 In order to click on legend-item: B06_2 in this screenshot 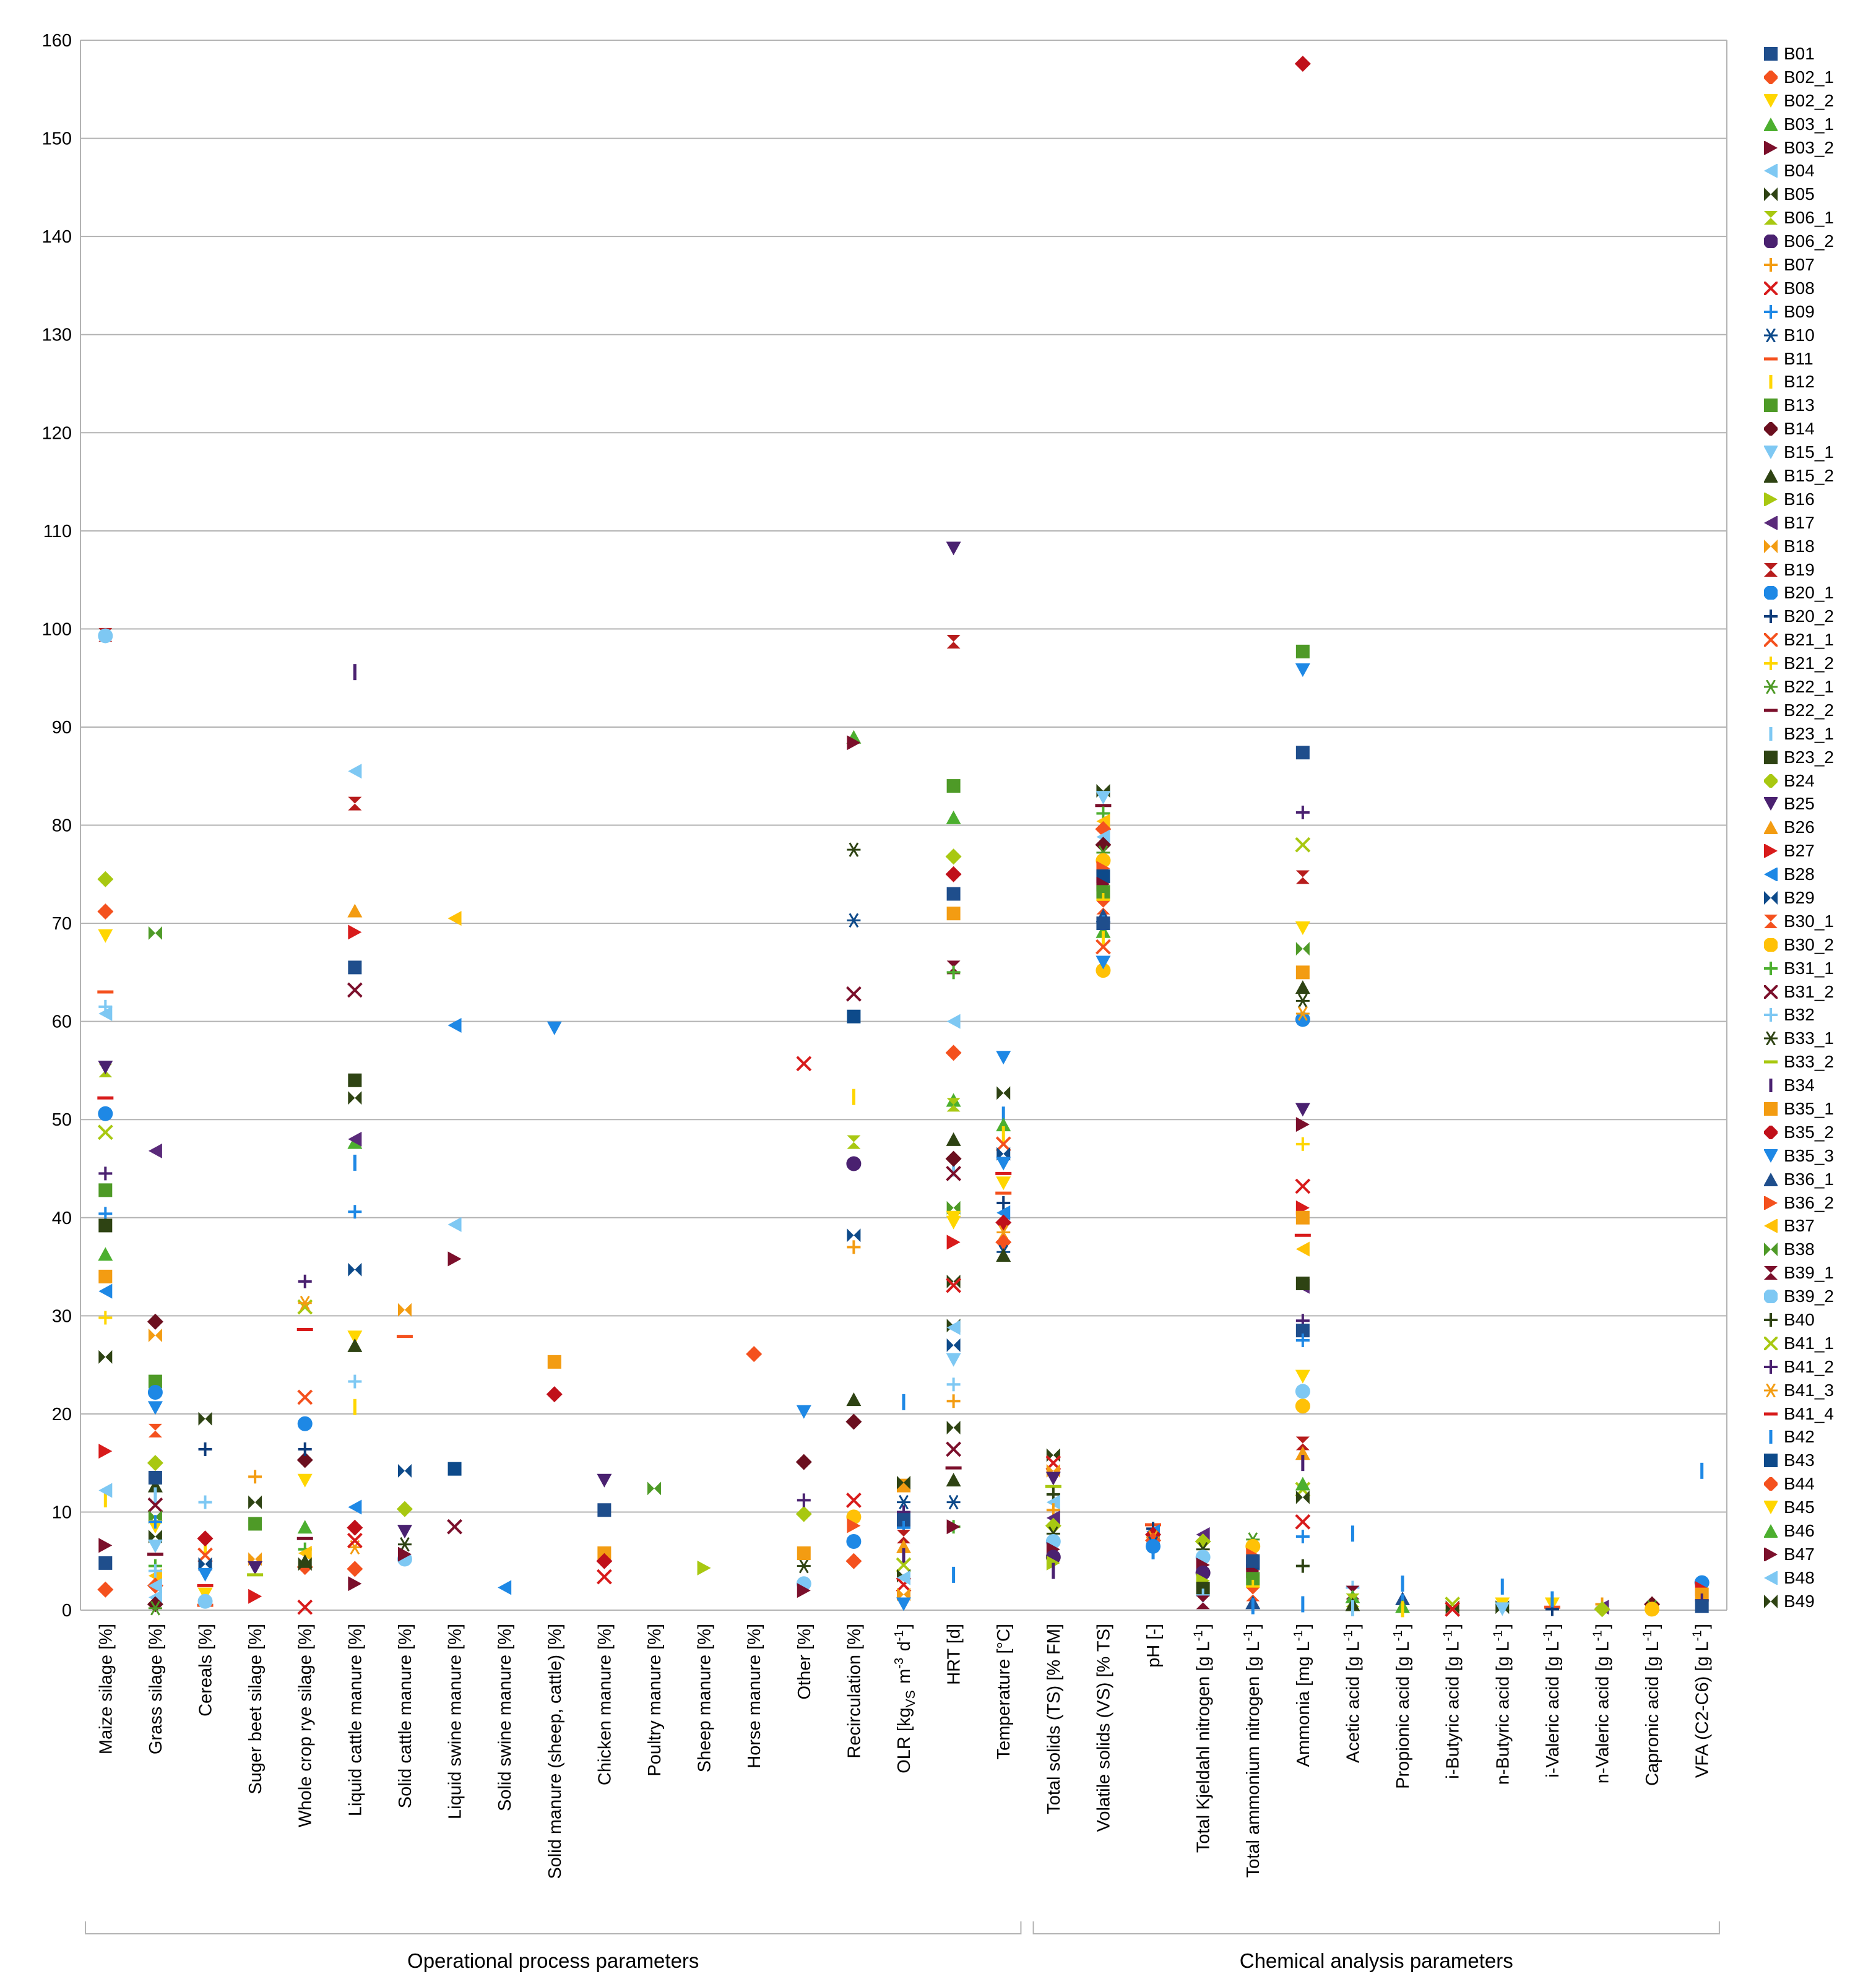, I will do `click(1819, 241)`.